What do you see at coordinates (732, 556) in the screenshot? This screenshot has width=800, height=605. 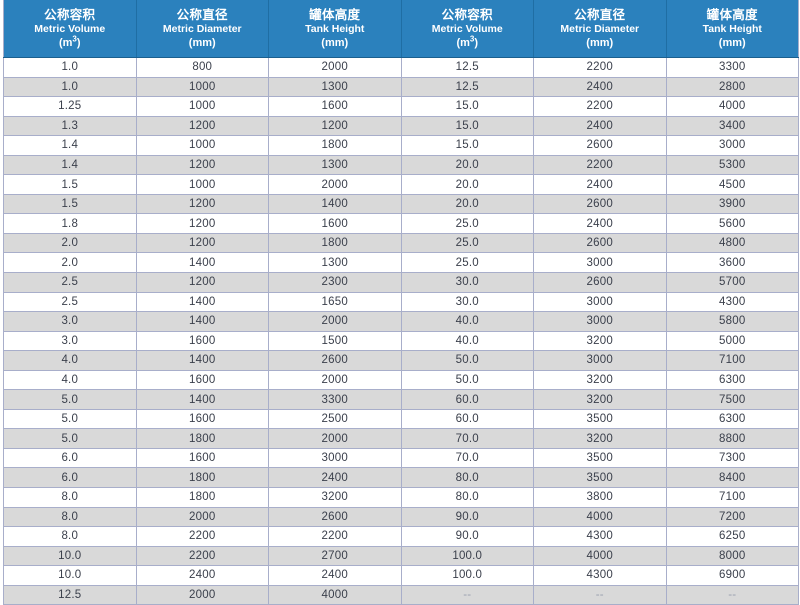 I see `cell-height2: 8000` at bounding box center [732, 556].